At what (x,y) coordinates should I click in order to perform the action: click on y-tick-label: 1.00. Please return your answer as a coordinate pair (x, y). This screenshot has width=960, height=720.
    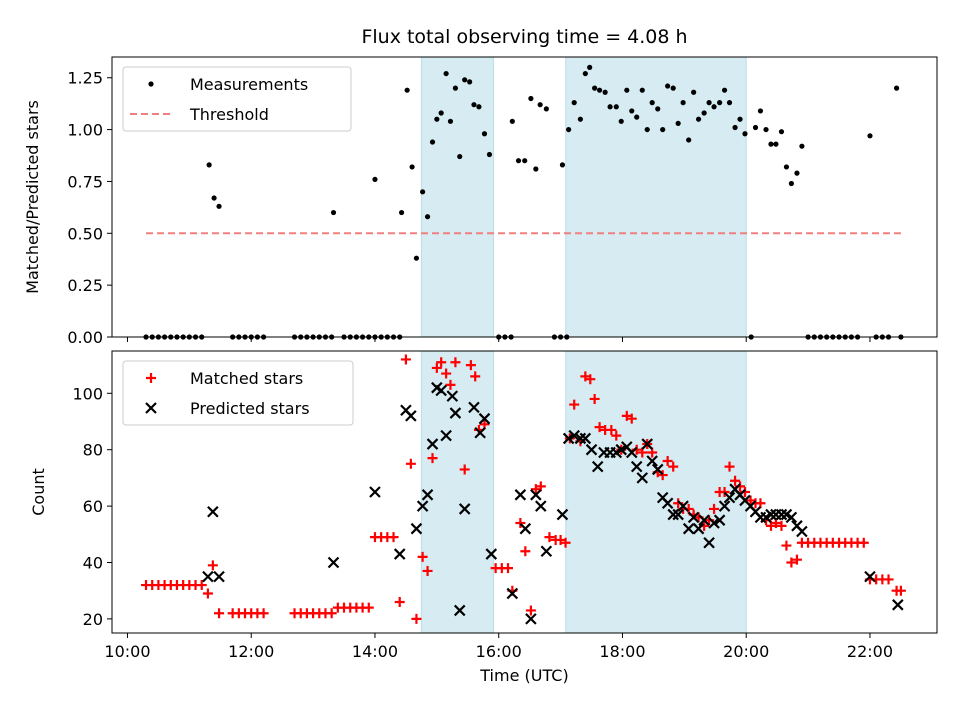
    Looking at the image, I should click on (85, 130).